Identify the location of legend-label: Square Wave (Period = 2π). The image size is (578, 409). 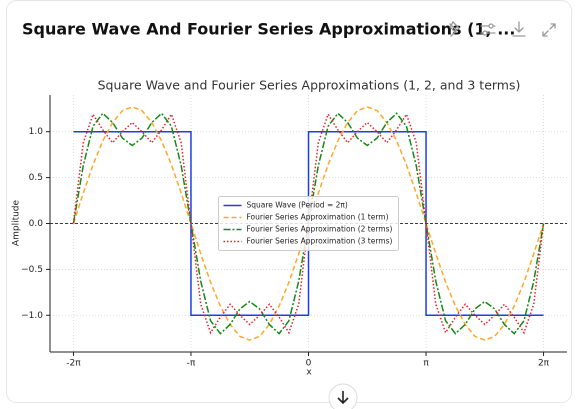
(297, 205).